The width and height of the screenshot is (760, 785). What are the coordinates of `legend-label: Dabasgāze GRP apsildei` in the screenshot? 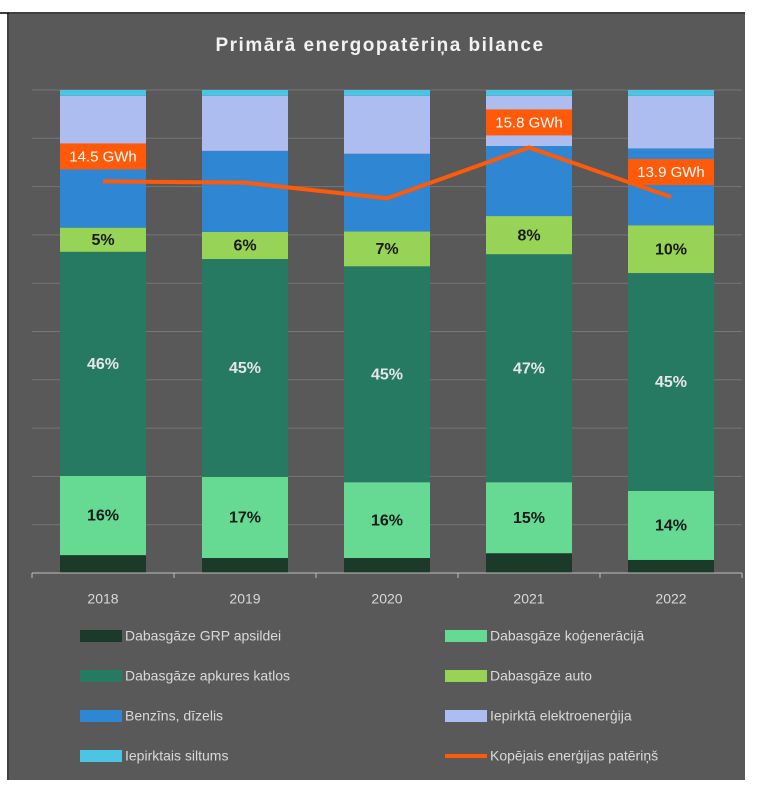 It's located at (203, 636).